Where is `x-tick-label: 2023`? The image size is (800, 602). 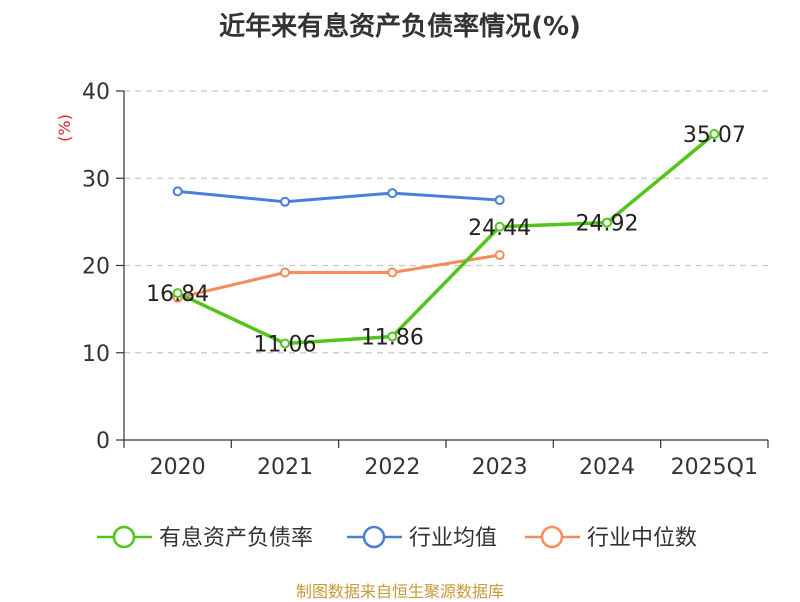 x-tick-label: 2023 is located at coordinates (500, 467).